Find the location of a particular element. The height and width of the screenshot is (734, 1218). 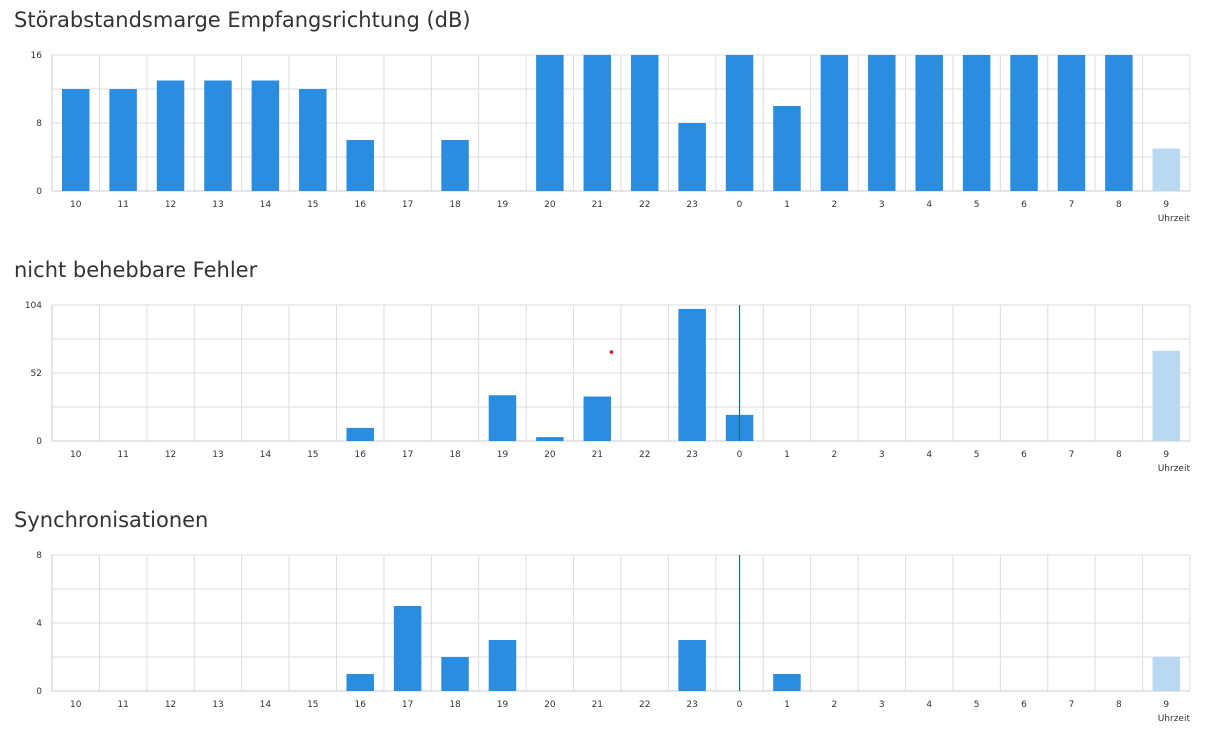

x-tick-label: 18 is located at coordinates (455, 705).